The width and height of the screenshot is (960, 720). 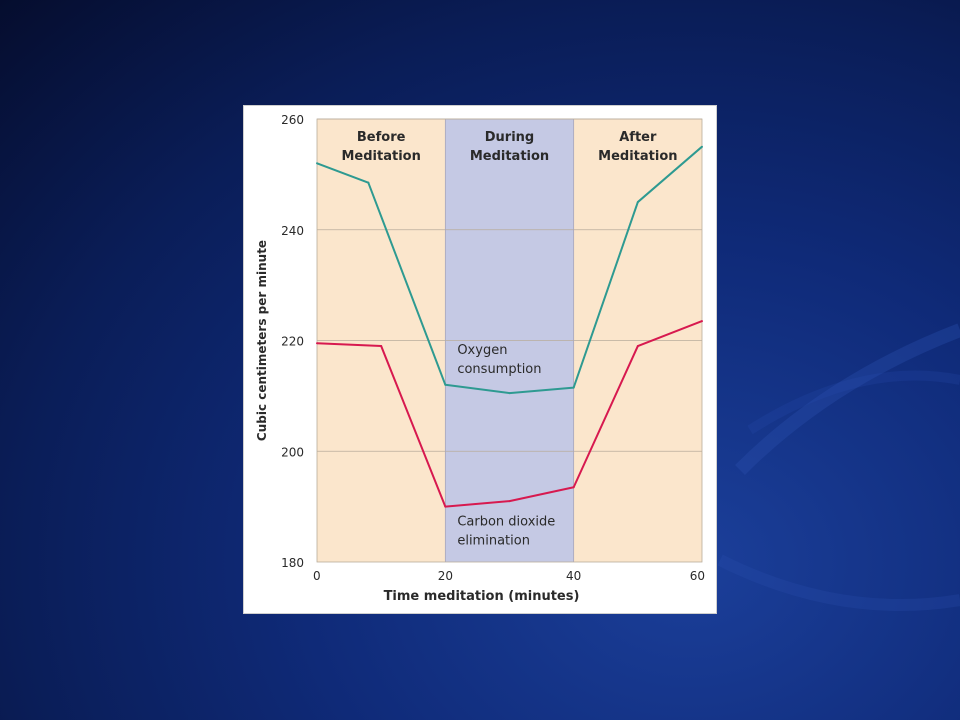 What do you see at coordinates (292, 342) in the screenshot?
I see `y-tick-label-2: 220` at bounding box center [292, 342].